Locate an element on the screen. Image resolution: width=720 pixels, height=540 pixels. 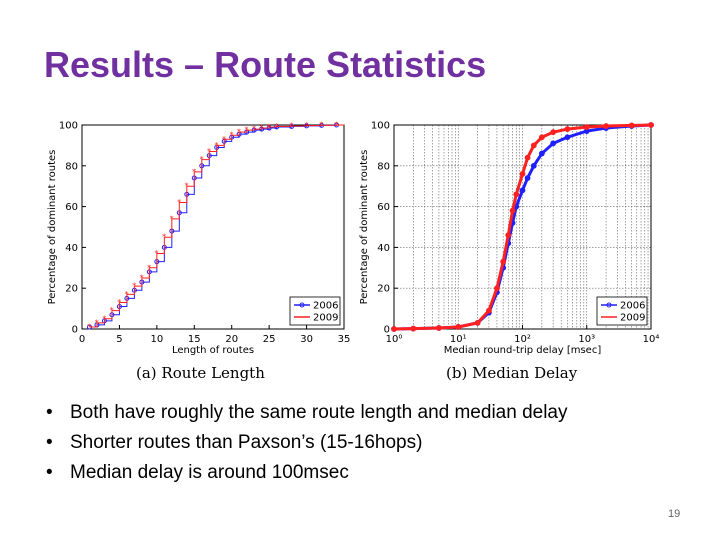
x-tick-label: 10 is located at coordinates (156, 339).